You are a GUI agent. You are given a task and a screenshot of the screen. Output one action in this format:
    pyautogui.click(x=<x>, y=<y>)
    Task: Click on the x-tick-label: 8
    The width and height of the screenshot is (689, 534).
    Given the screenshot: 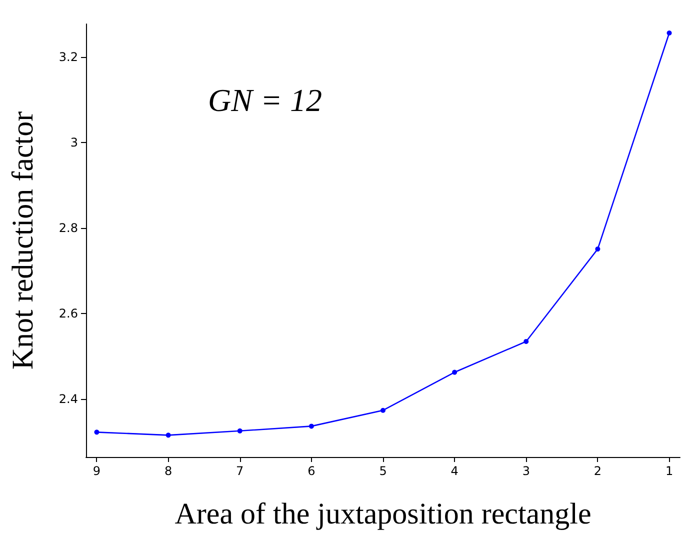 What is the action you would take?
    pyautogui.click(x=168, y=471)
    